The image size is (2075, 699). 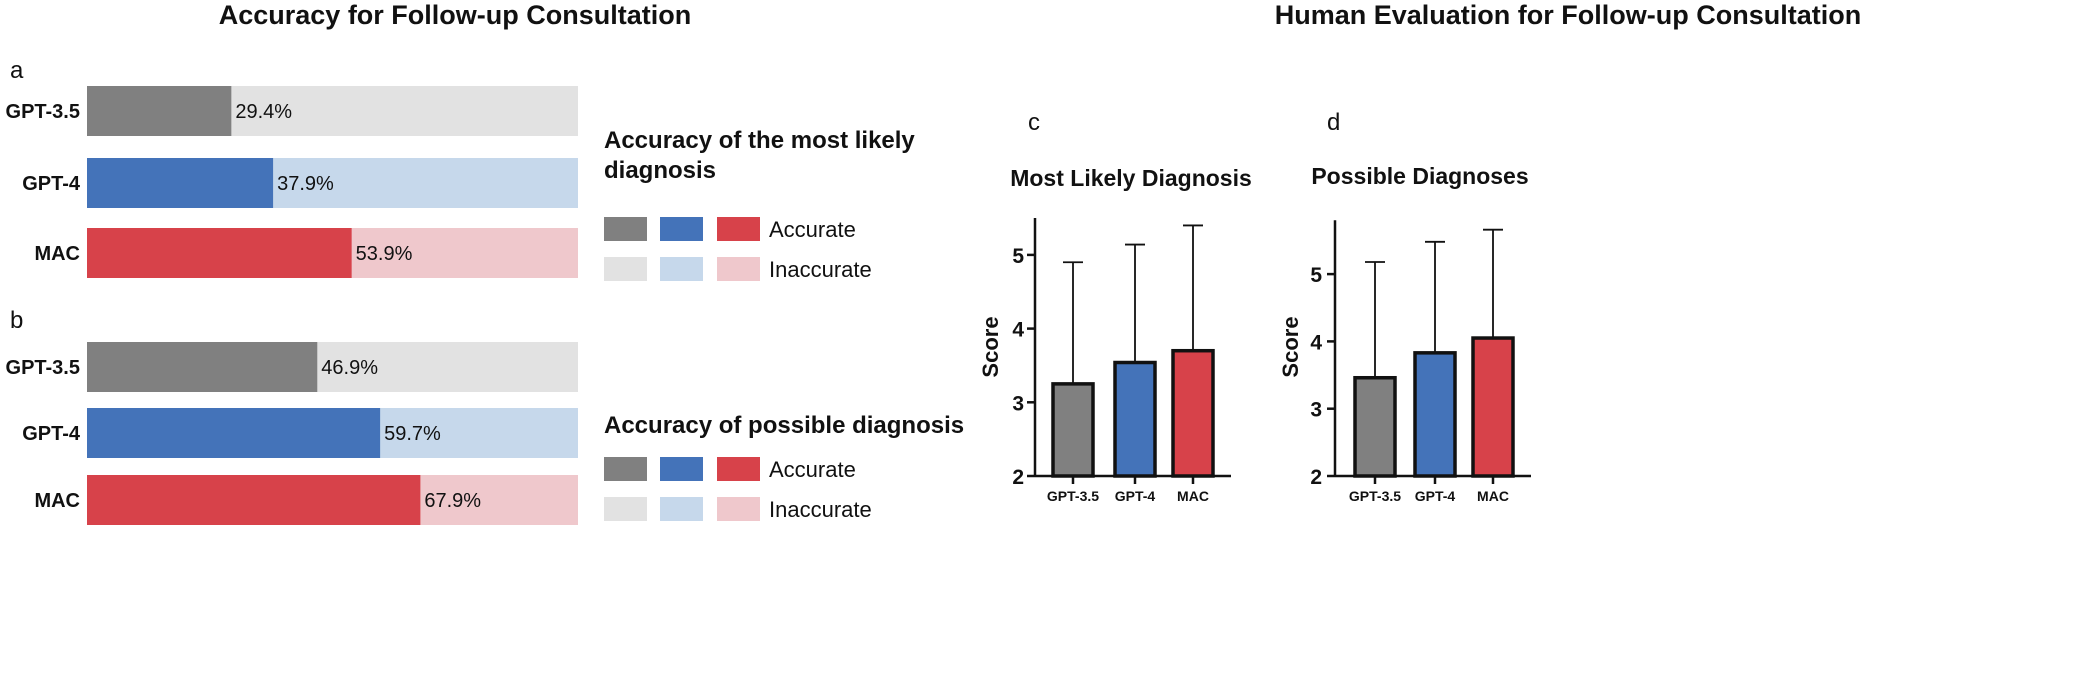 What do you see at coordinates (820, 509) in the screenshot?
I see `legend-label-b-1: Inaccurate` at bounding box center [820, 509].